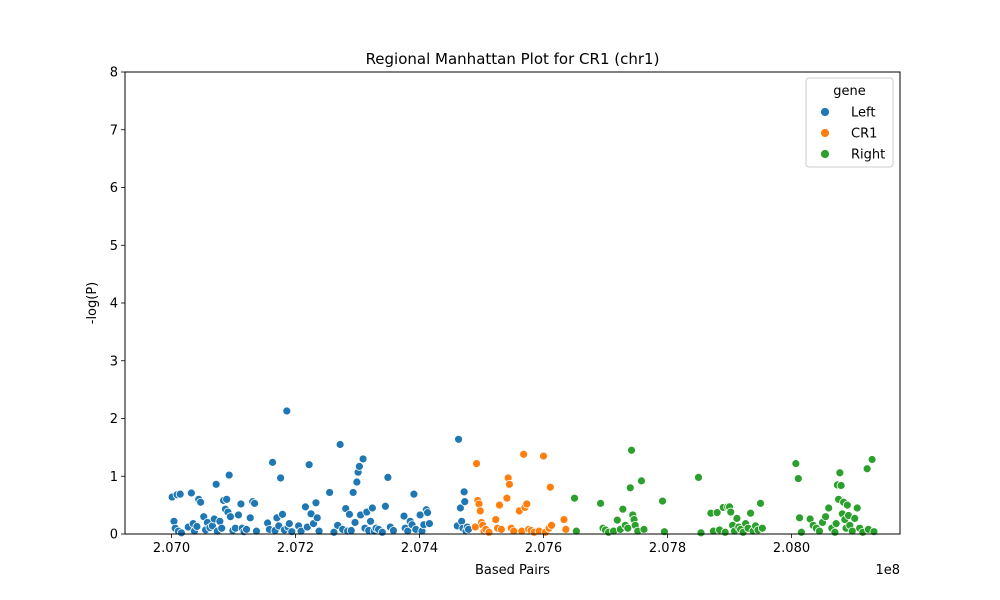 This screenshot has width=1000, height=600. I want to click on y-tick-label: 7, so click(114, 130).